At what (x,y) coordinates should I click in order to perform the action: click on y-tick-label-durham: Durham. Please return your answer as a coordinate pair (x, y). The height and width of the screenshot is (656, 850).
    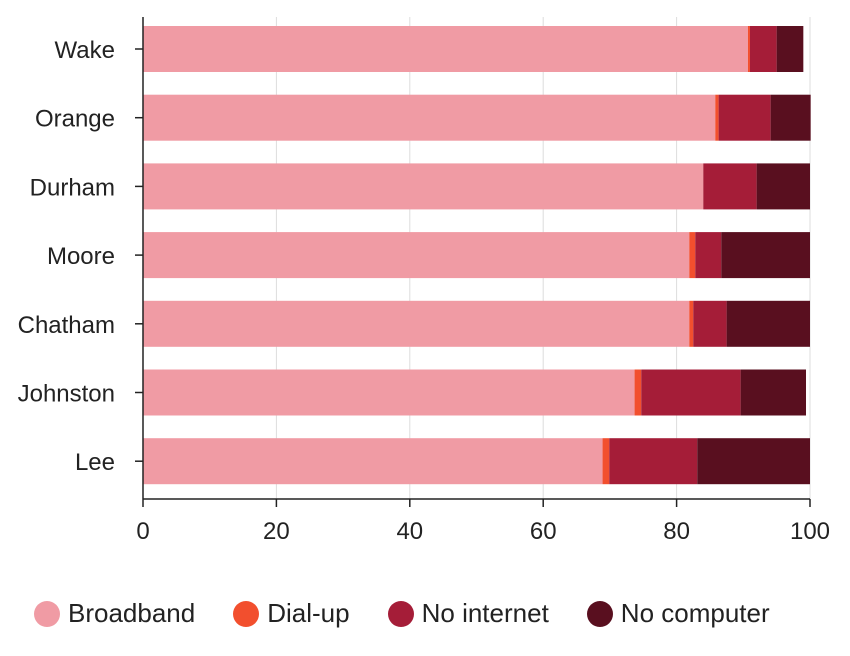
    Looking at the image, I should click on (72, 187).